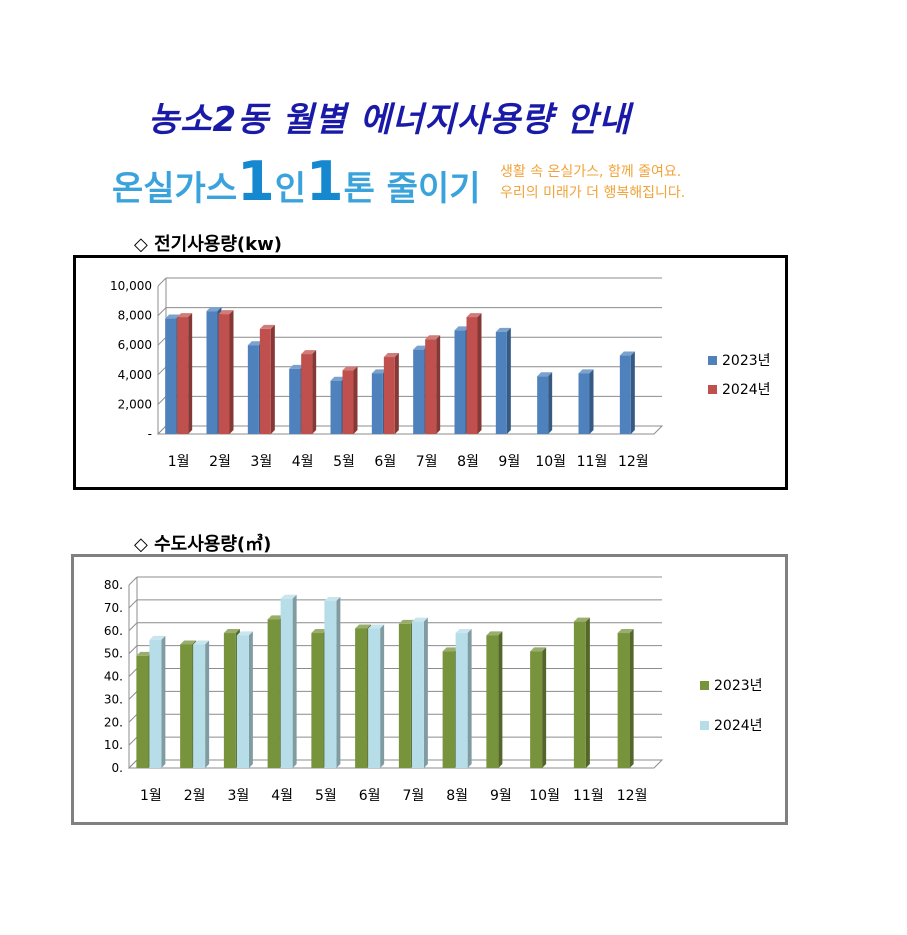 This screenshot has width=907, height=935. What do you see at coordinates (427, 462) in the screenshot?
I see `electricity-x-tick-label: 7월` at bounding box center [427, 462].